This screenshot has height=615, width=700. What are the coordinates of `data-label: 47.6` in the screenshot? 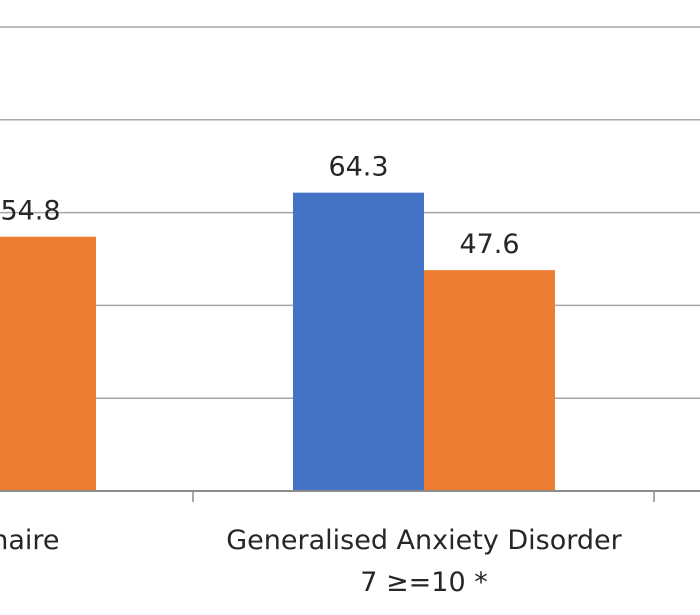 It's located at (489, 244).